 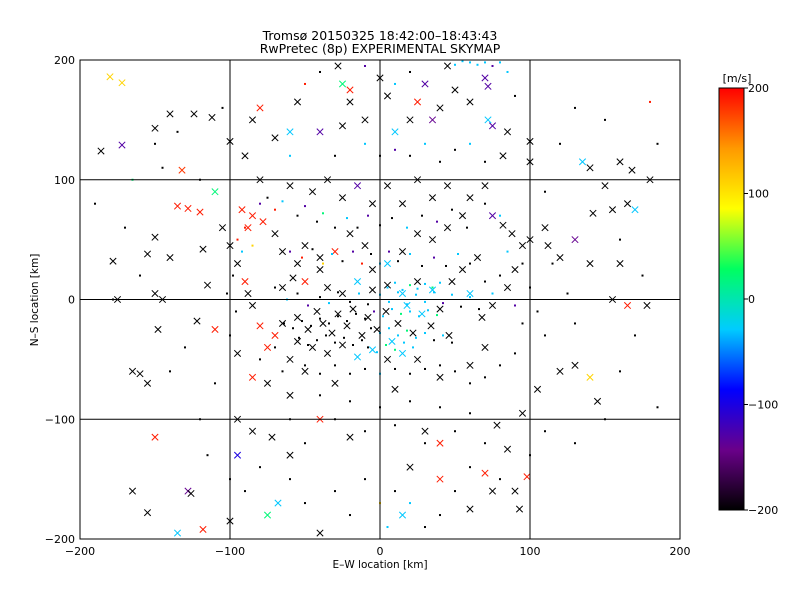 I want to click on y-axis-label: N–S location [km], so click(x=35, y=300).